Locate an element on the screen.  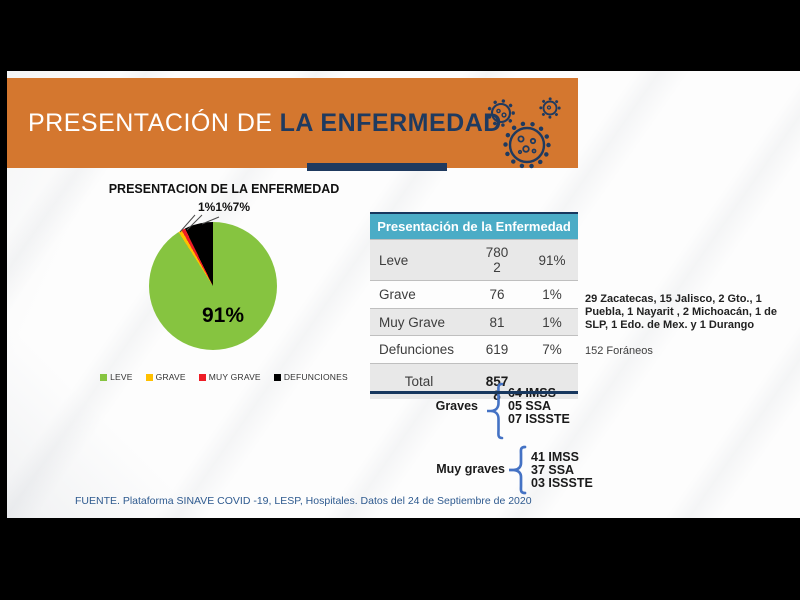
chart-title: PRESENTACION DE LA ENFERMEDAD is located at coordinates (224, 189).